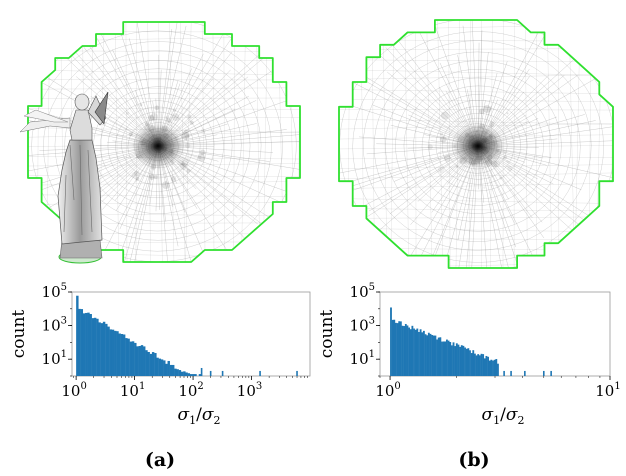 This screenshot has height=476, width=626. What do you see at coordinates (64, 177) in the screenshot?
I see `statue-model-image` at bounding box center [64, 177].